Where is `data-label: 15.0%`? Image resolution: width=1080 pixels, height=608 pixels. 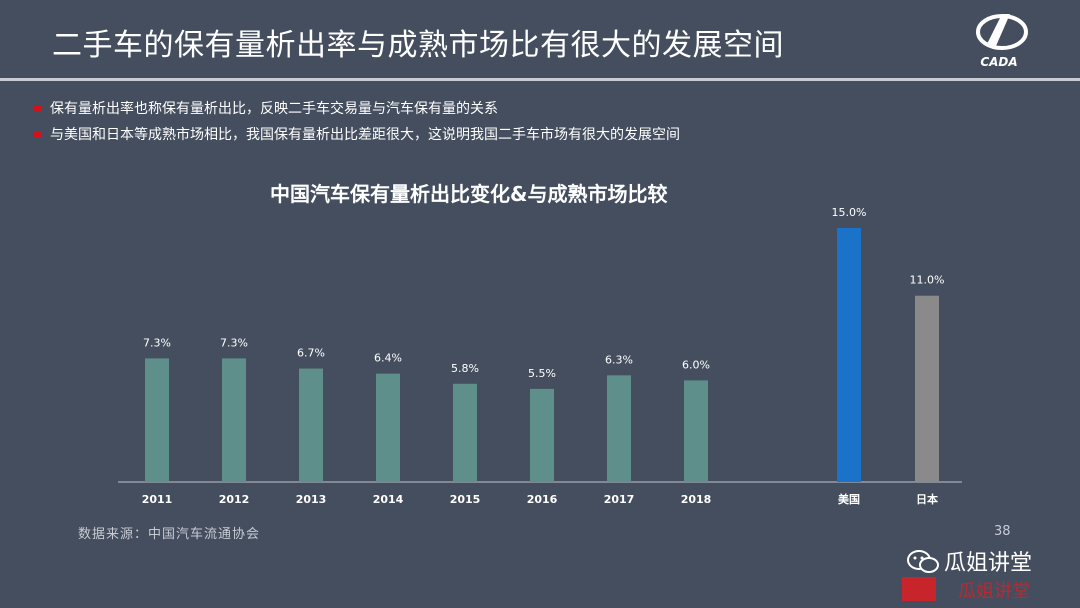 data-label: 15.0% is located at coordinates (849, 212).